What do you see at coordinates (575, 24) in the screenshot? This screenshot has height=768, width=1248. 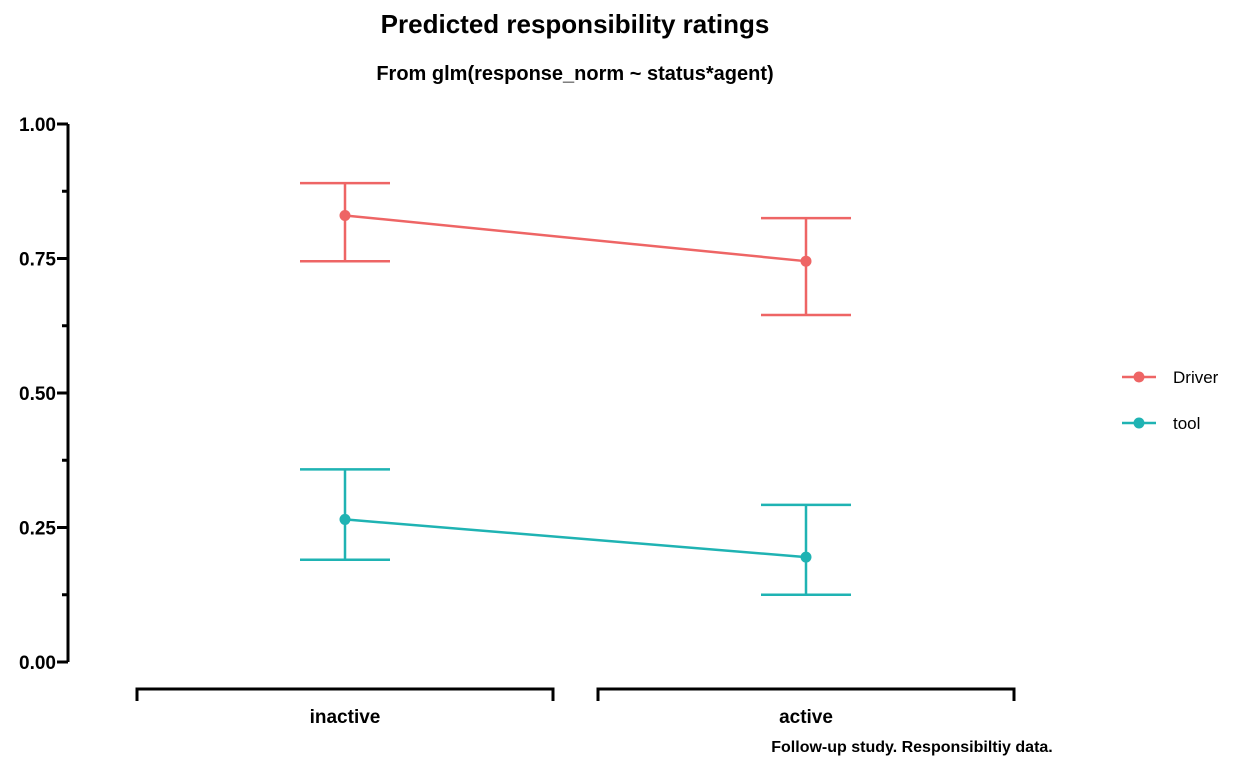 I see `chart-title: Predicted responsibility ratings` at bounding box center [575, 24].